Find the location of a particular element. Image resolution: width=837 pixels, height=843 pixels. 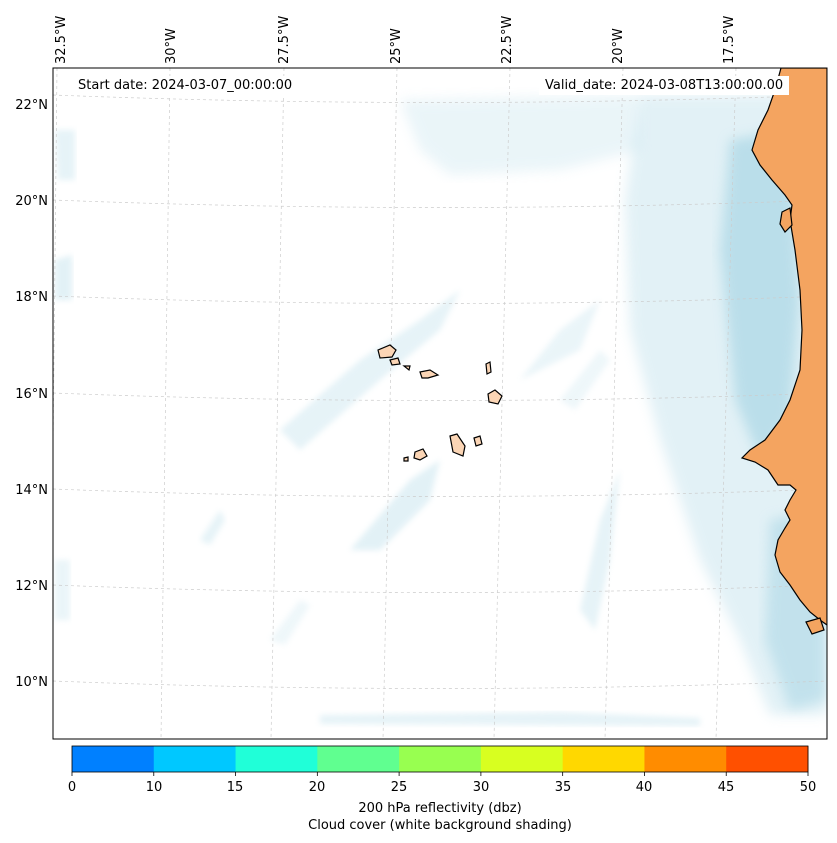

colorbar-tick-label: 40 is located at coordinates (644, 787).